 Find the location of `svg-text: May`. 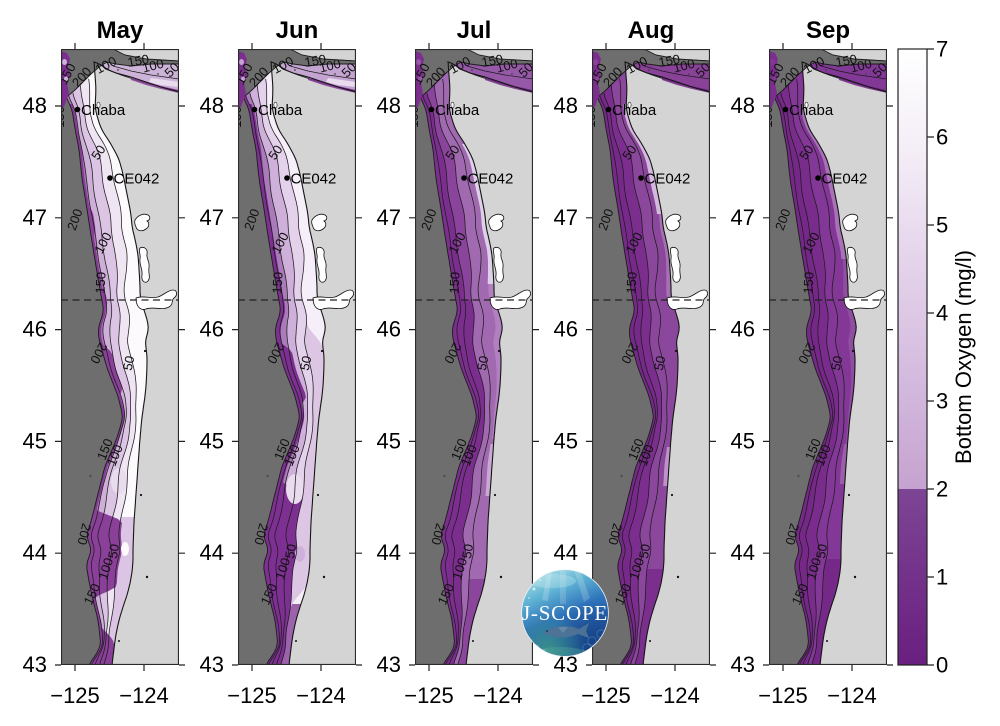

svg-text: May is located at coordinates (120, 30).